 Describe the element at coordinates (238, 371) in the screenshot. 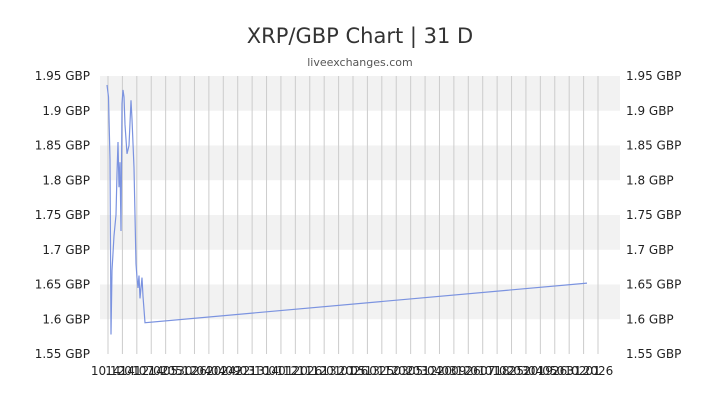

I see `x-tick-label: 24.03` at that location.